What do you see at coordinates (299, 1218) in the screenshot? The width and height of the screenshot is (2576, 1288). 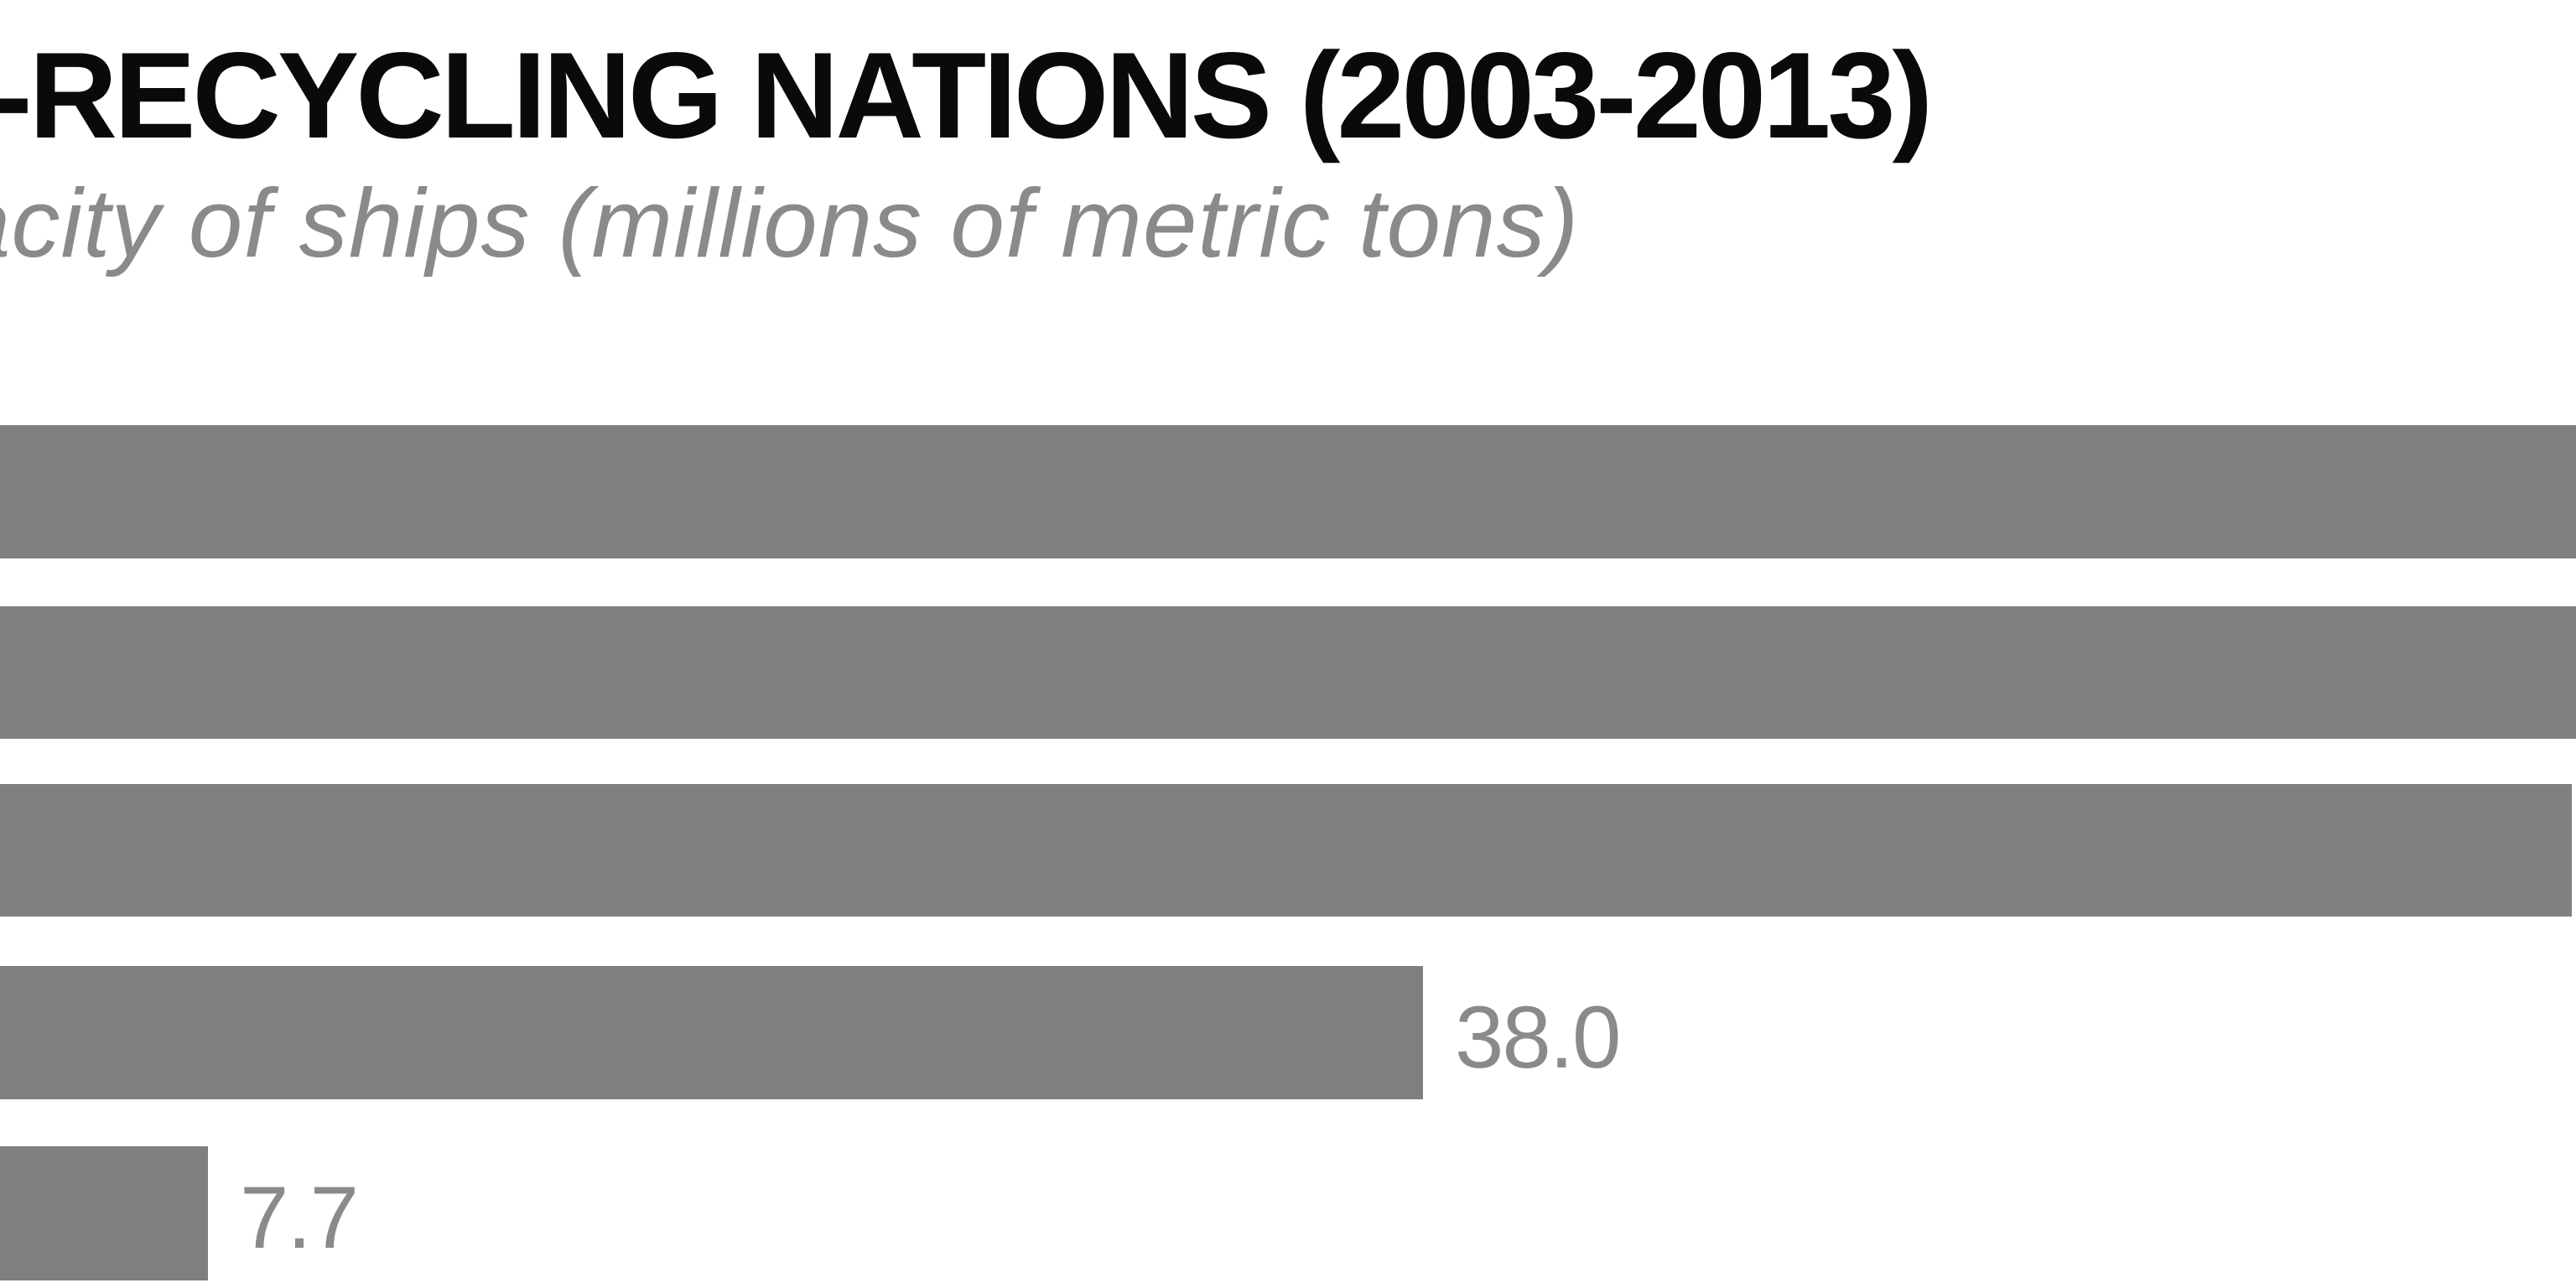 I see `bar-value-label: 7.7` at bounding box center [299, 1218].